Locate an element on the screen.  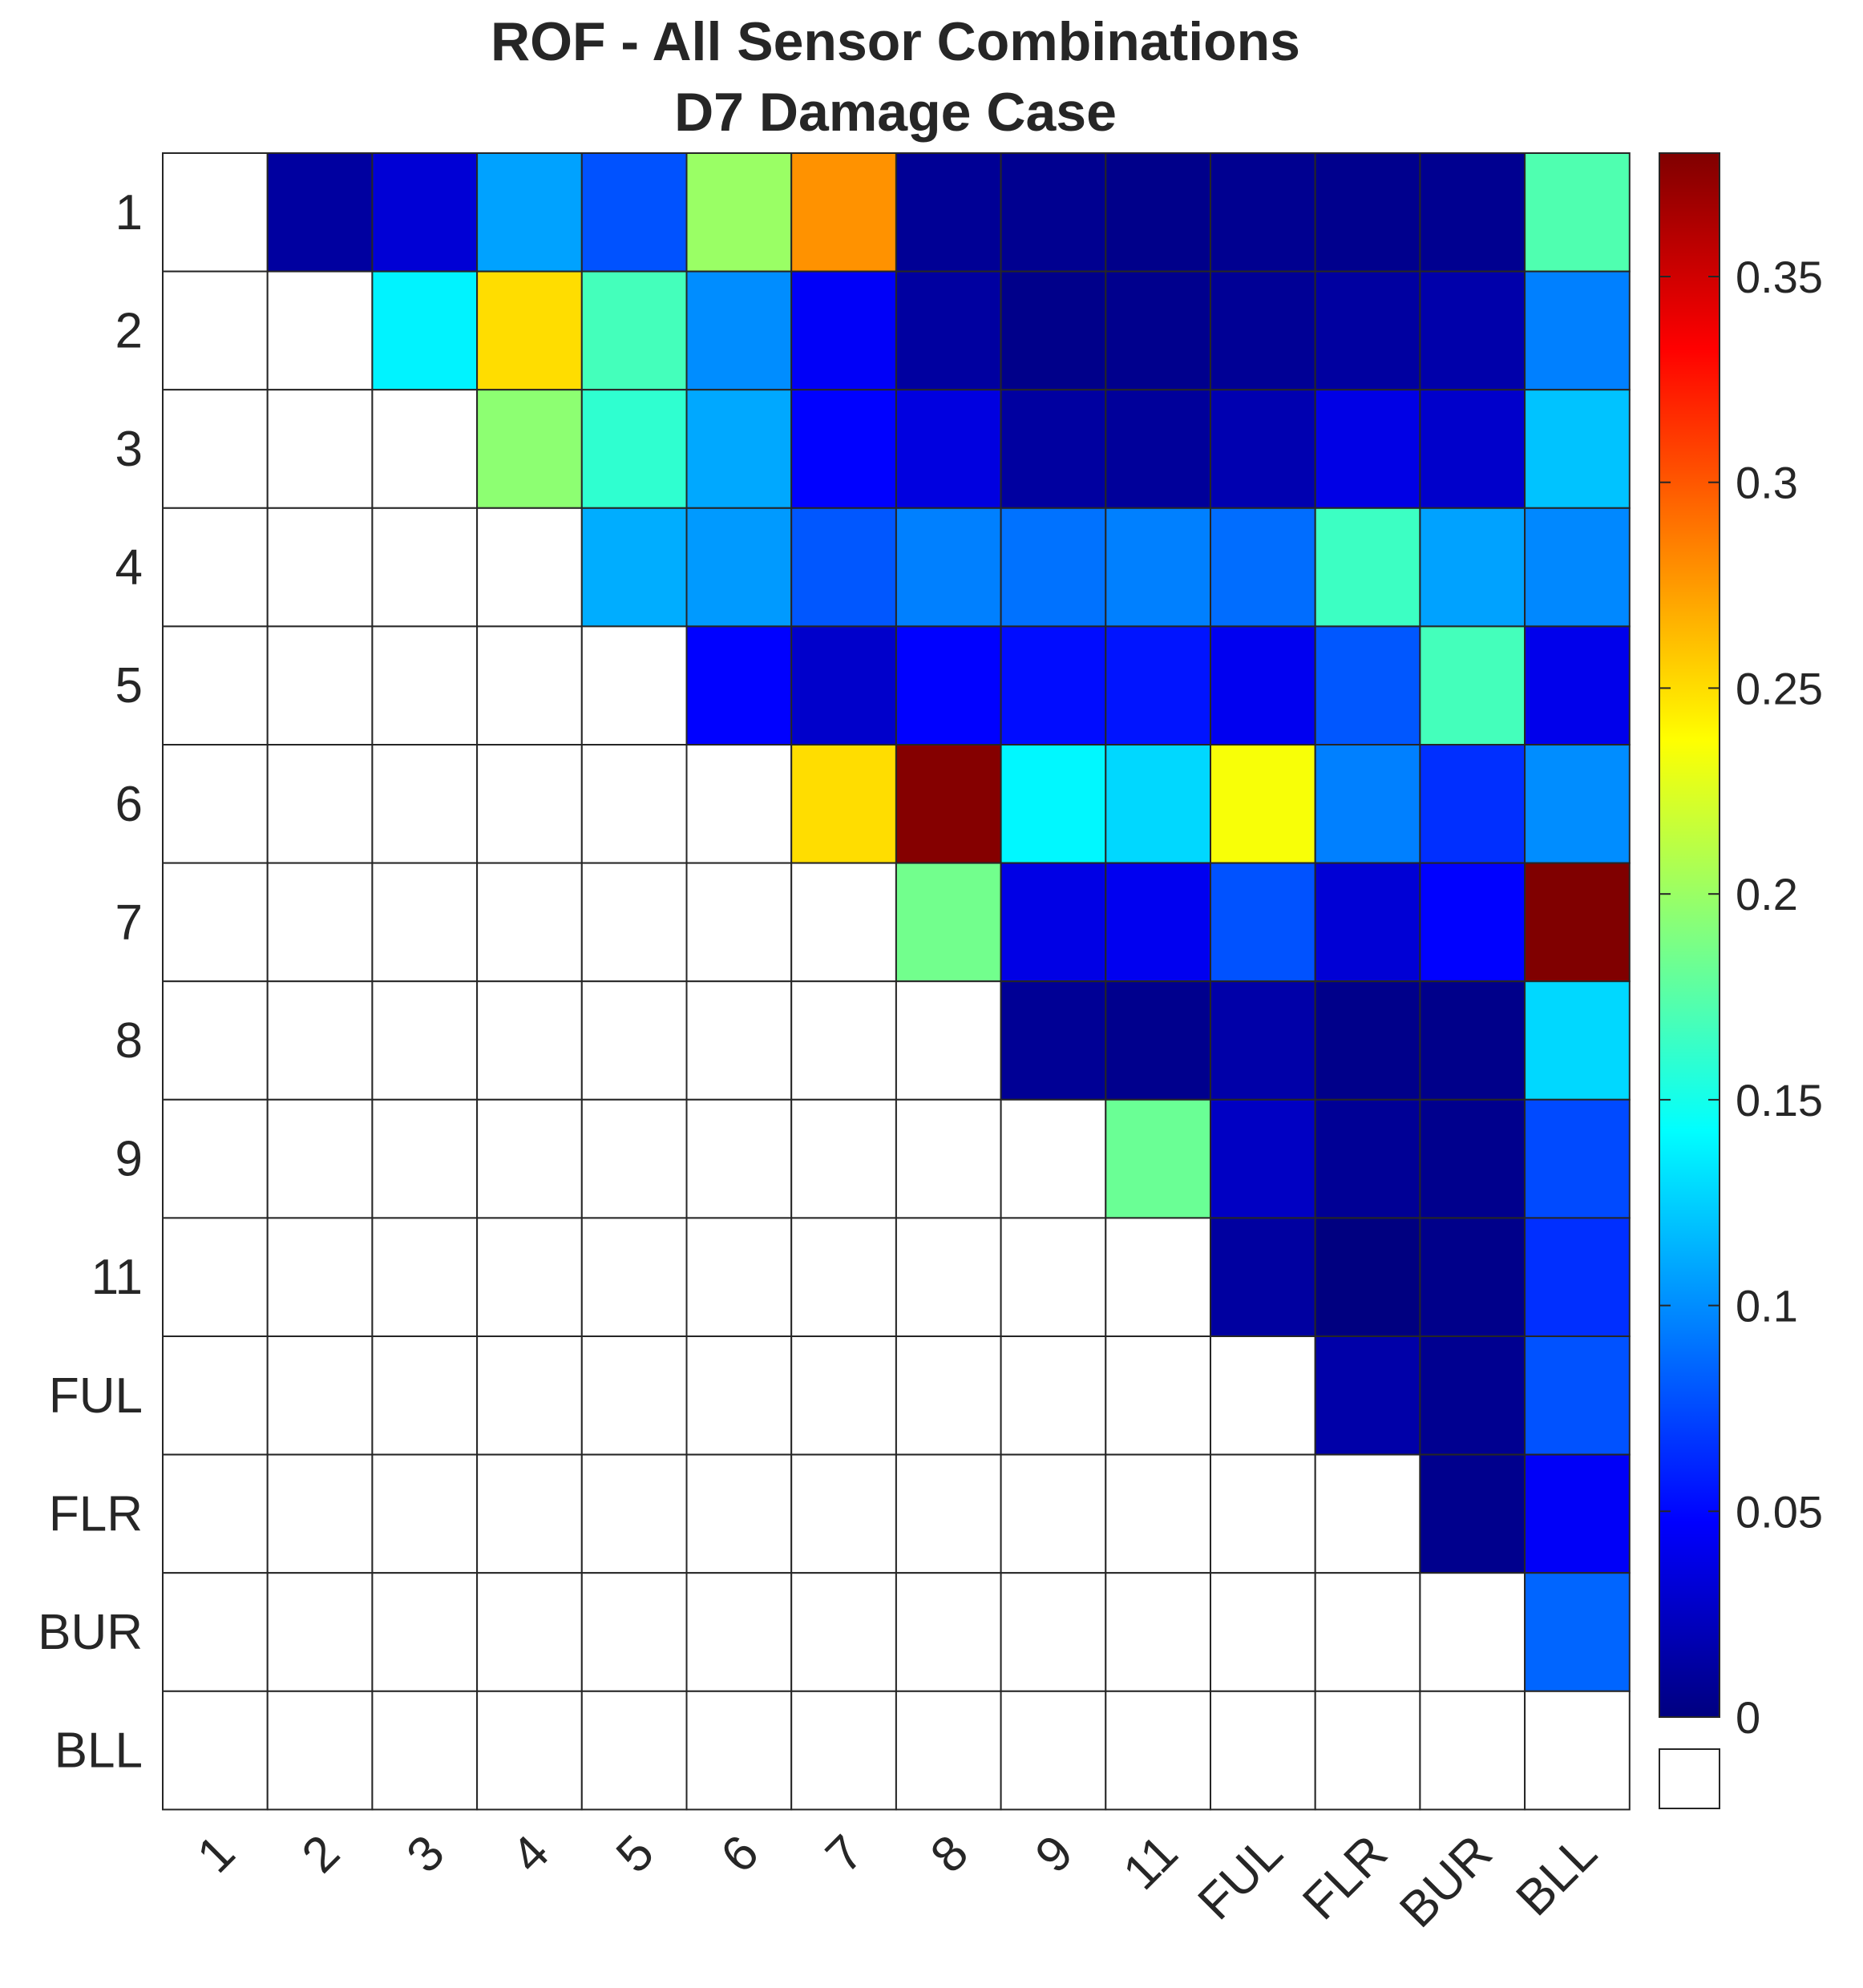
heatmap-cell-r3-c4 is located at coordinates (529, 449).